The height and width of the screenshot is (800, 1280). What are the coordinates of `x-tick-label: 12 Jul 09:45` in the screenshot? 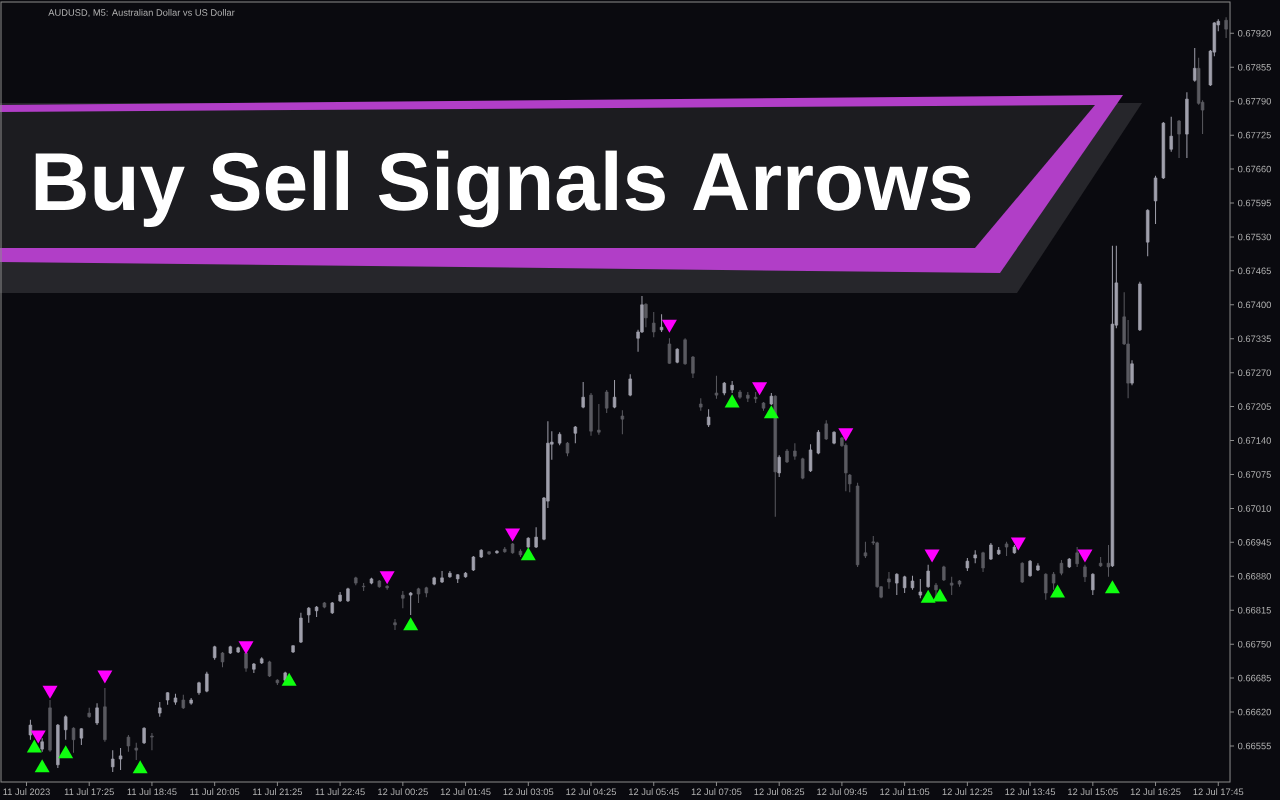 It's located at (842, 792).